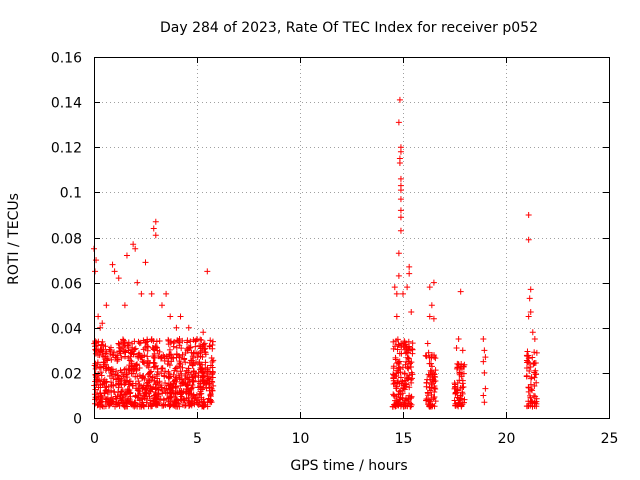 This screenshot has width=640, height=480. I want to click on y-tick-label: 0.1, so click(71, 194).